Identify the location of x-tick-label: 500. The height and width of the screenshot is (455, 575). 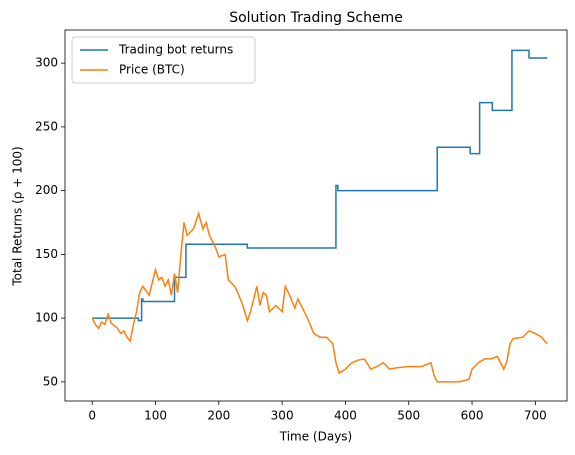
(408, 416).